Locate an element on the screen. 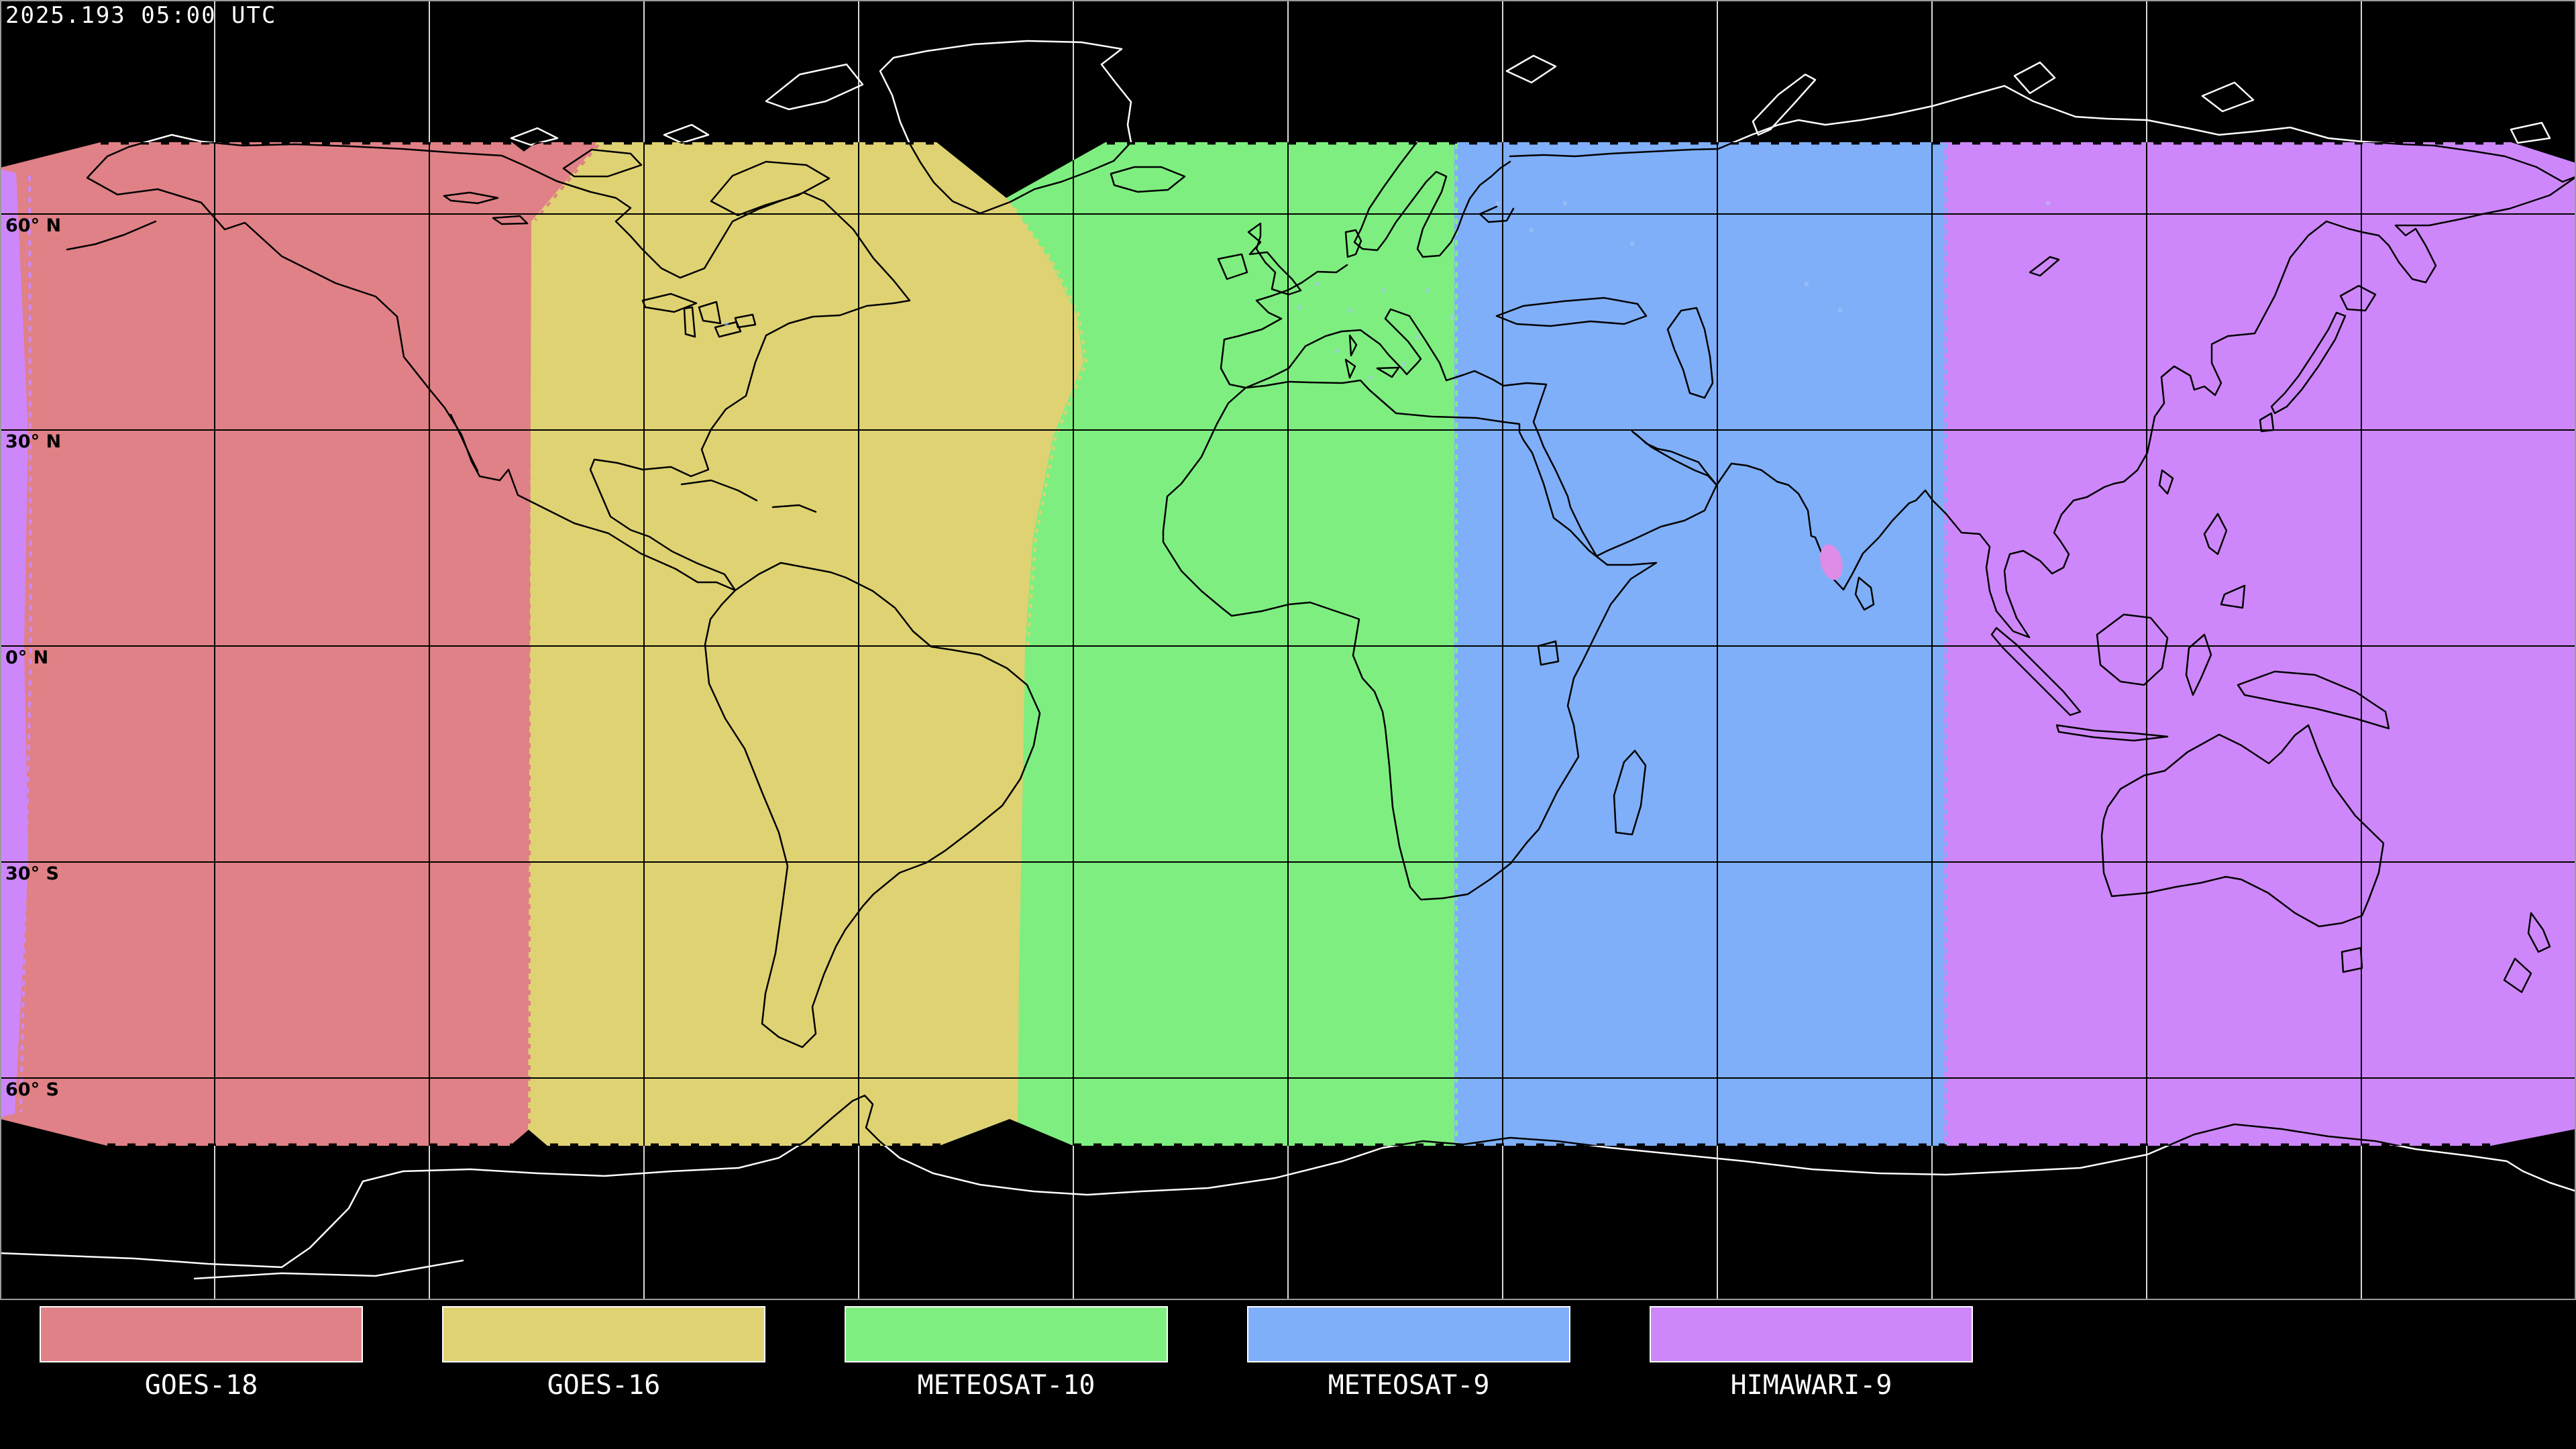 The image size is (2576, 1449). timestamp: 2025.193 05:00 UTC is located at coordinates (140, 15).